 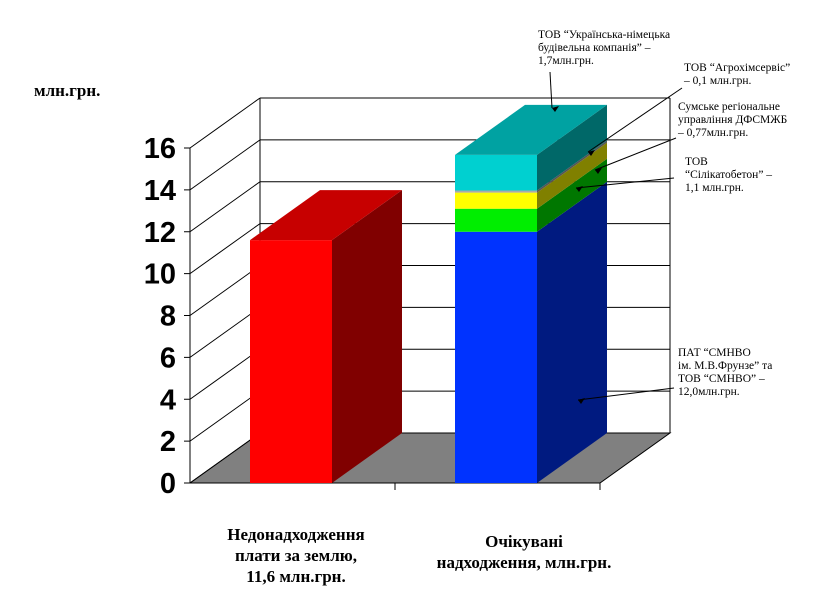 I want to click on y-tick-label: 4, so click(x=168, y=400).